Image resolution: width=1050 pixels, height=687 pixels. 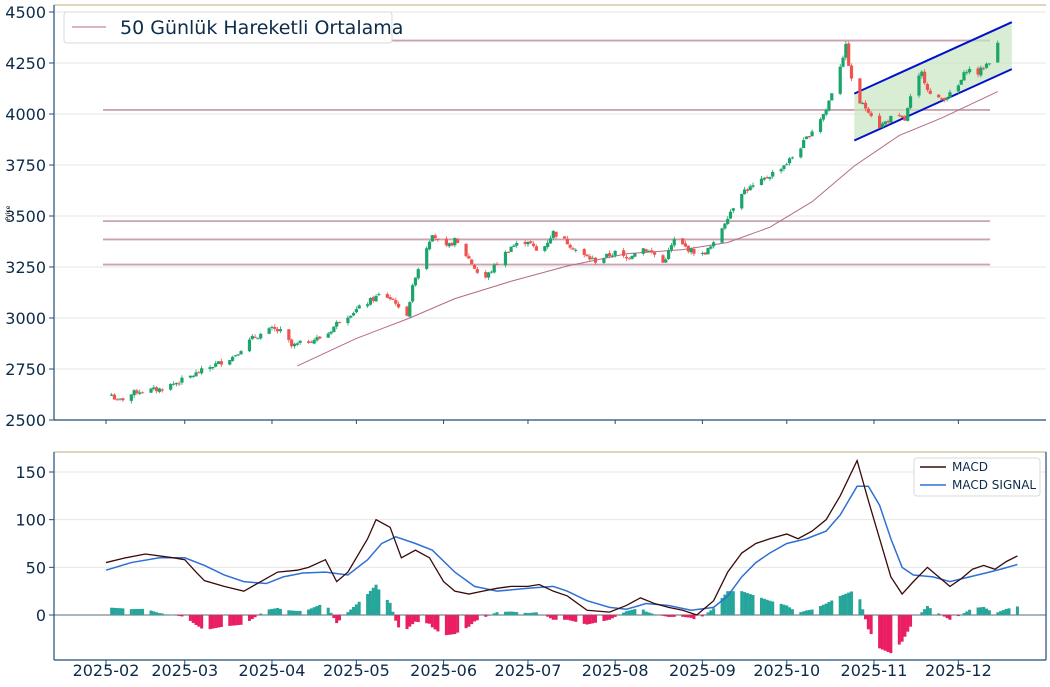 What do you see at coordinates (25, 165) in the screenshot?
I see `price-ytick-label: 3750` at bounding box center [25, 165].